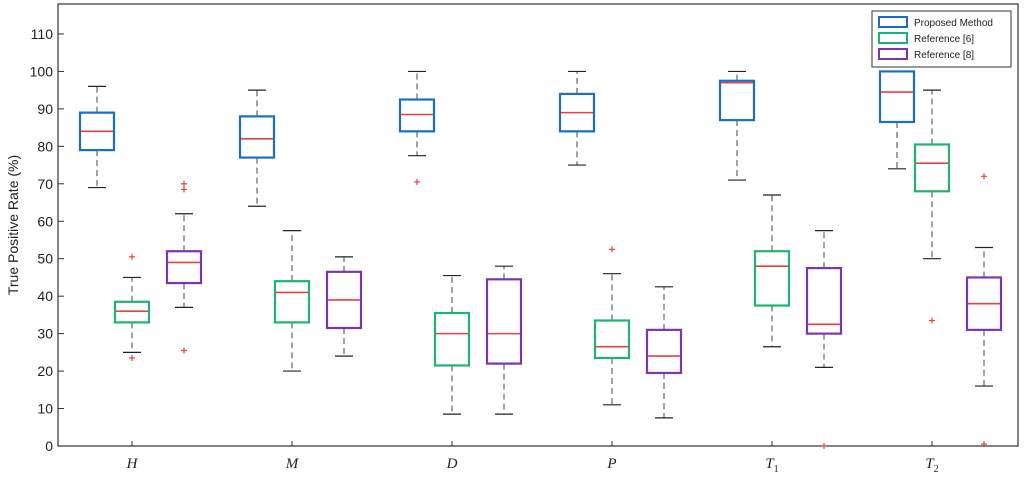  I want to click on x-tick-label: H, so click(132, 464).